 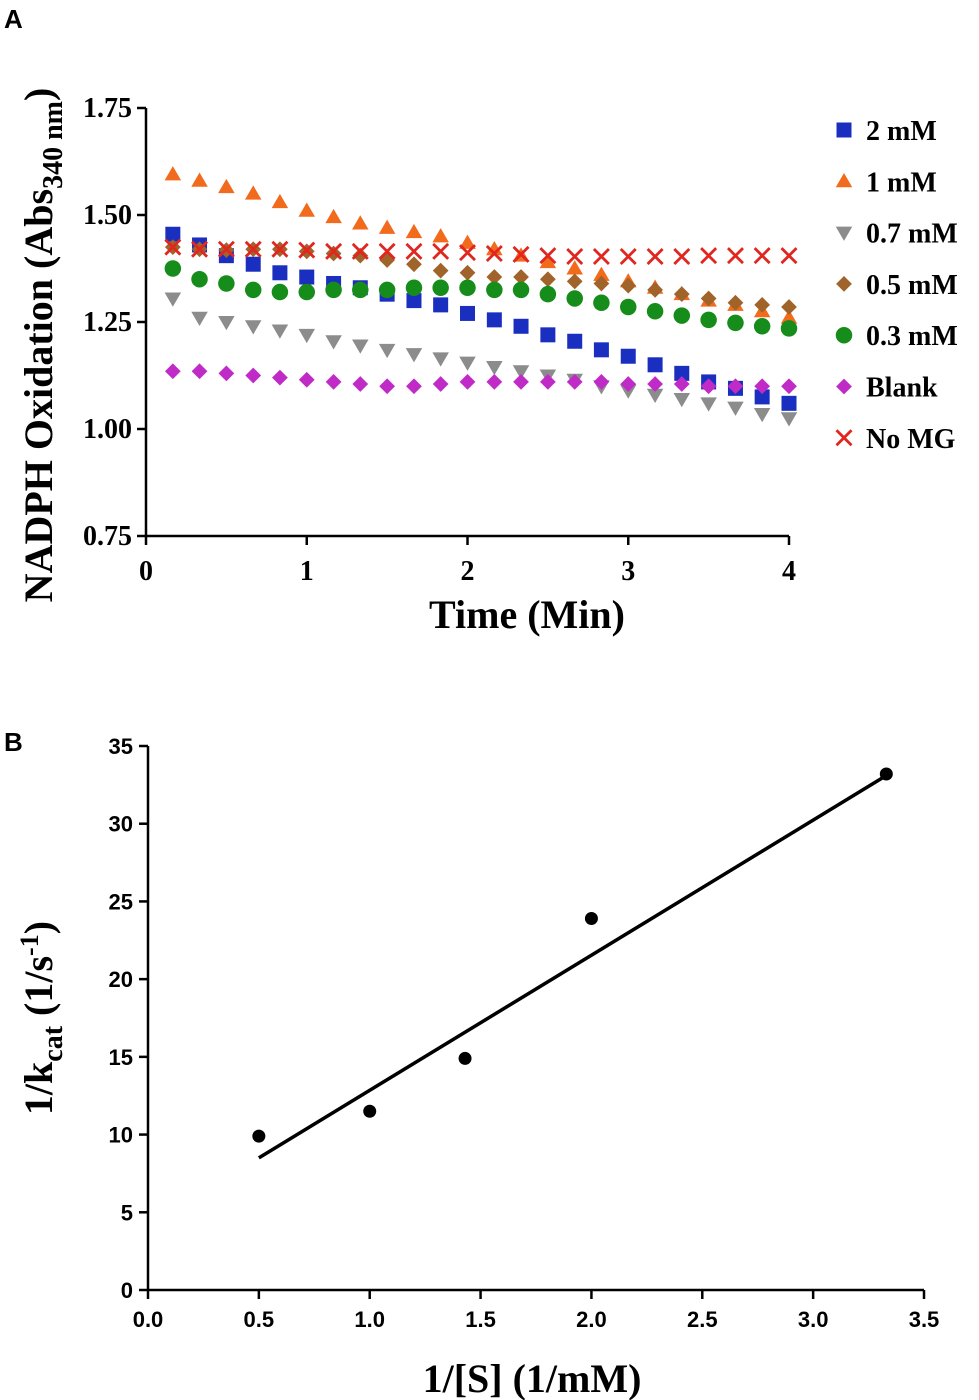 I want to click on panel-a-x-tick-label: 3, so click(x=628, y=571).